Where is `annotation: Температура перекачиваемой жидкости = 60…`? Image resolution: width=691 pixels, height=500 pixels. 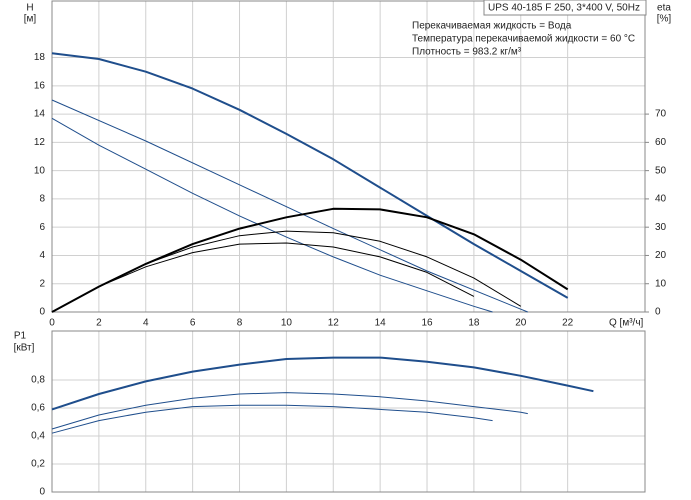
annotation: Температура перекачиваемой жидкости = 60… is located at coordinates (523, 39).